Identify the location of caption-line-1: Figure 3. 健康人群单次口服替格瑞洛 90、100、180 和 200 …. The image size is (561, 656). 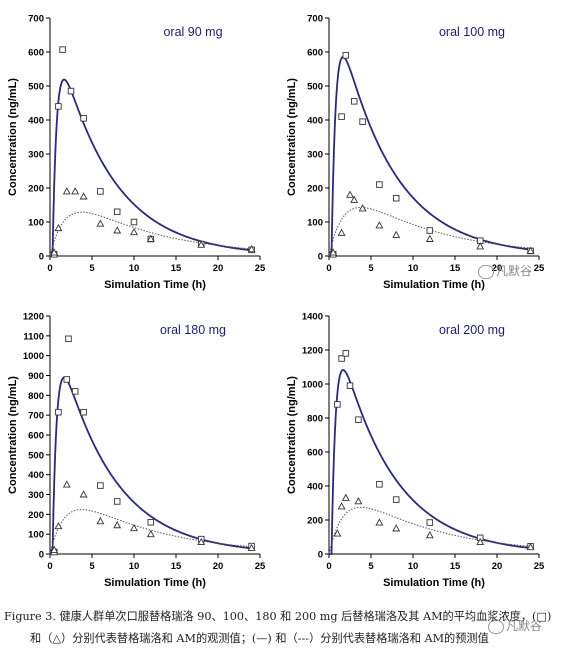
(278, 616).